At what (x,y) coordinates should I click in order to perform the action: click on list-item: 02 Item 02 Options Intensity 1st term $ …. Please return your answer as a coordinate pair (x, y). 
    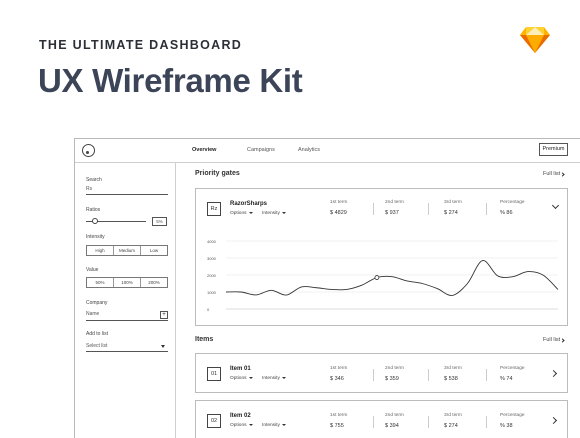
    Looking at the image, I should click on (381, 419).